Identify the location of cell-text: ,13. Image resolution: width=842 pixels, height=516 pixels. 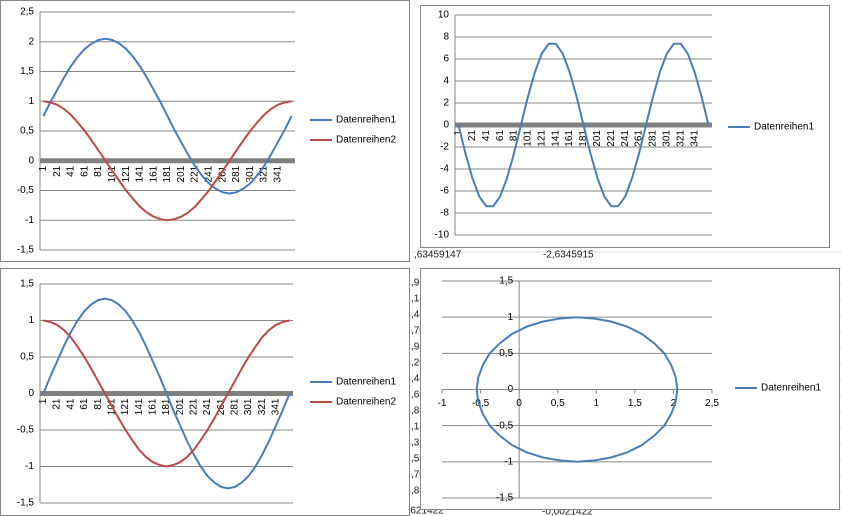
(418, 427).